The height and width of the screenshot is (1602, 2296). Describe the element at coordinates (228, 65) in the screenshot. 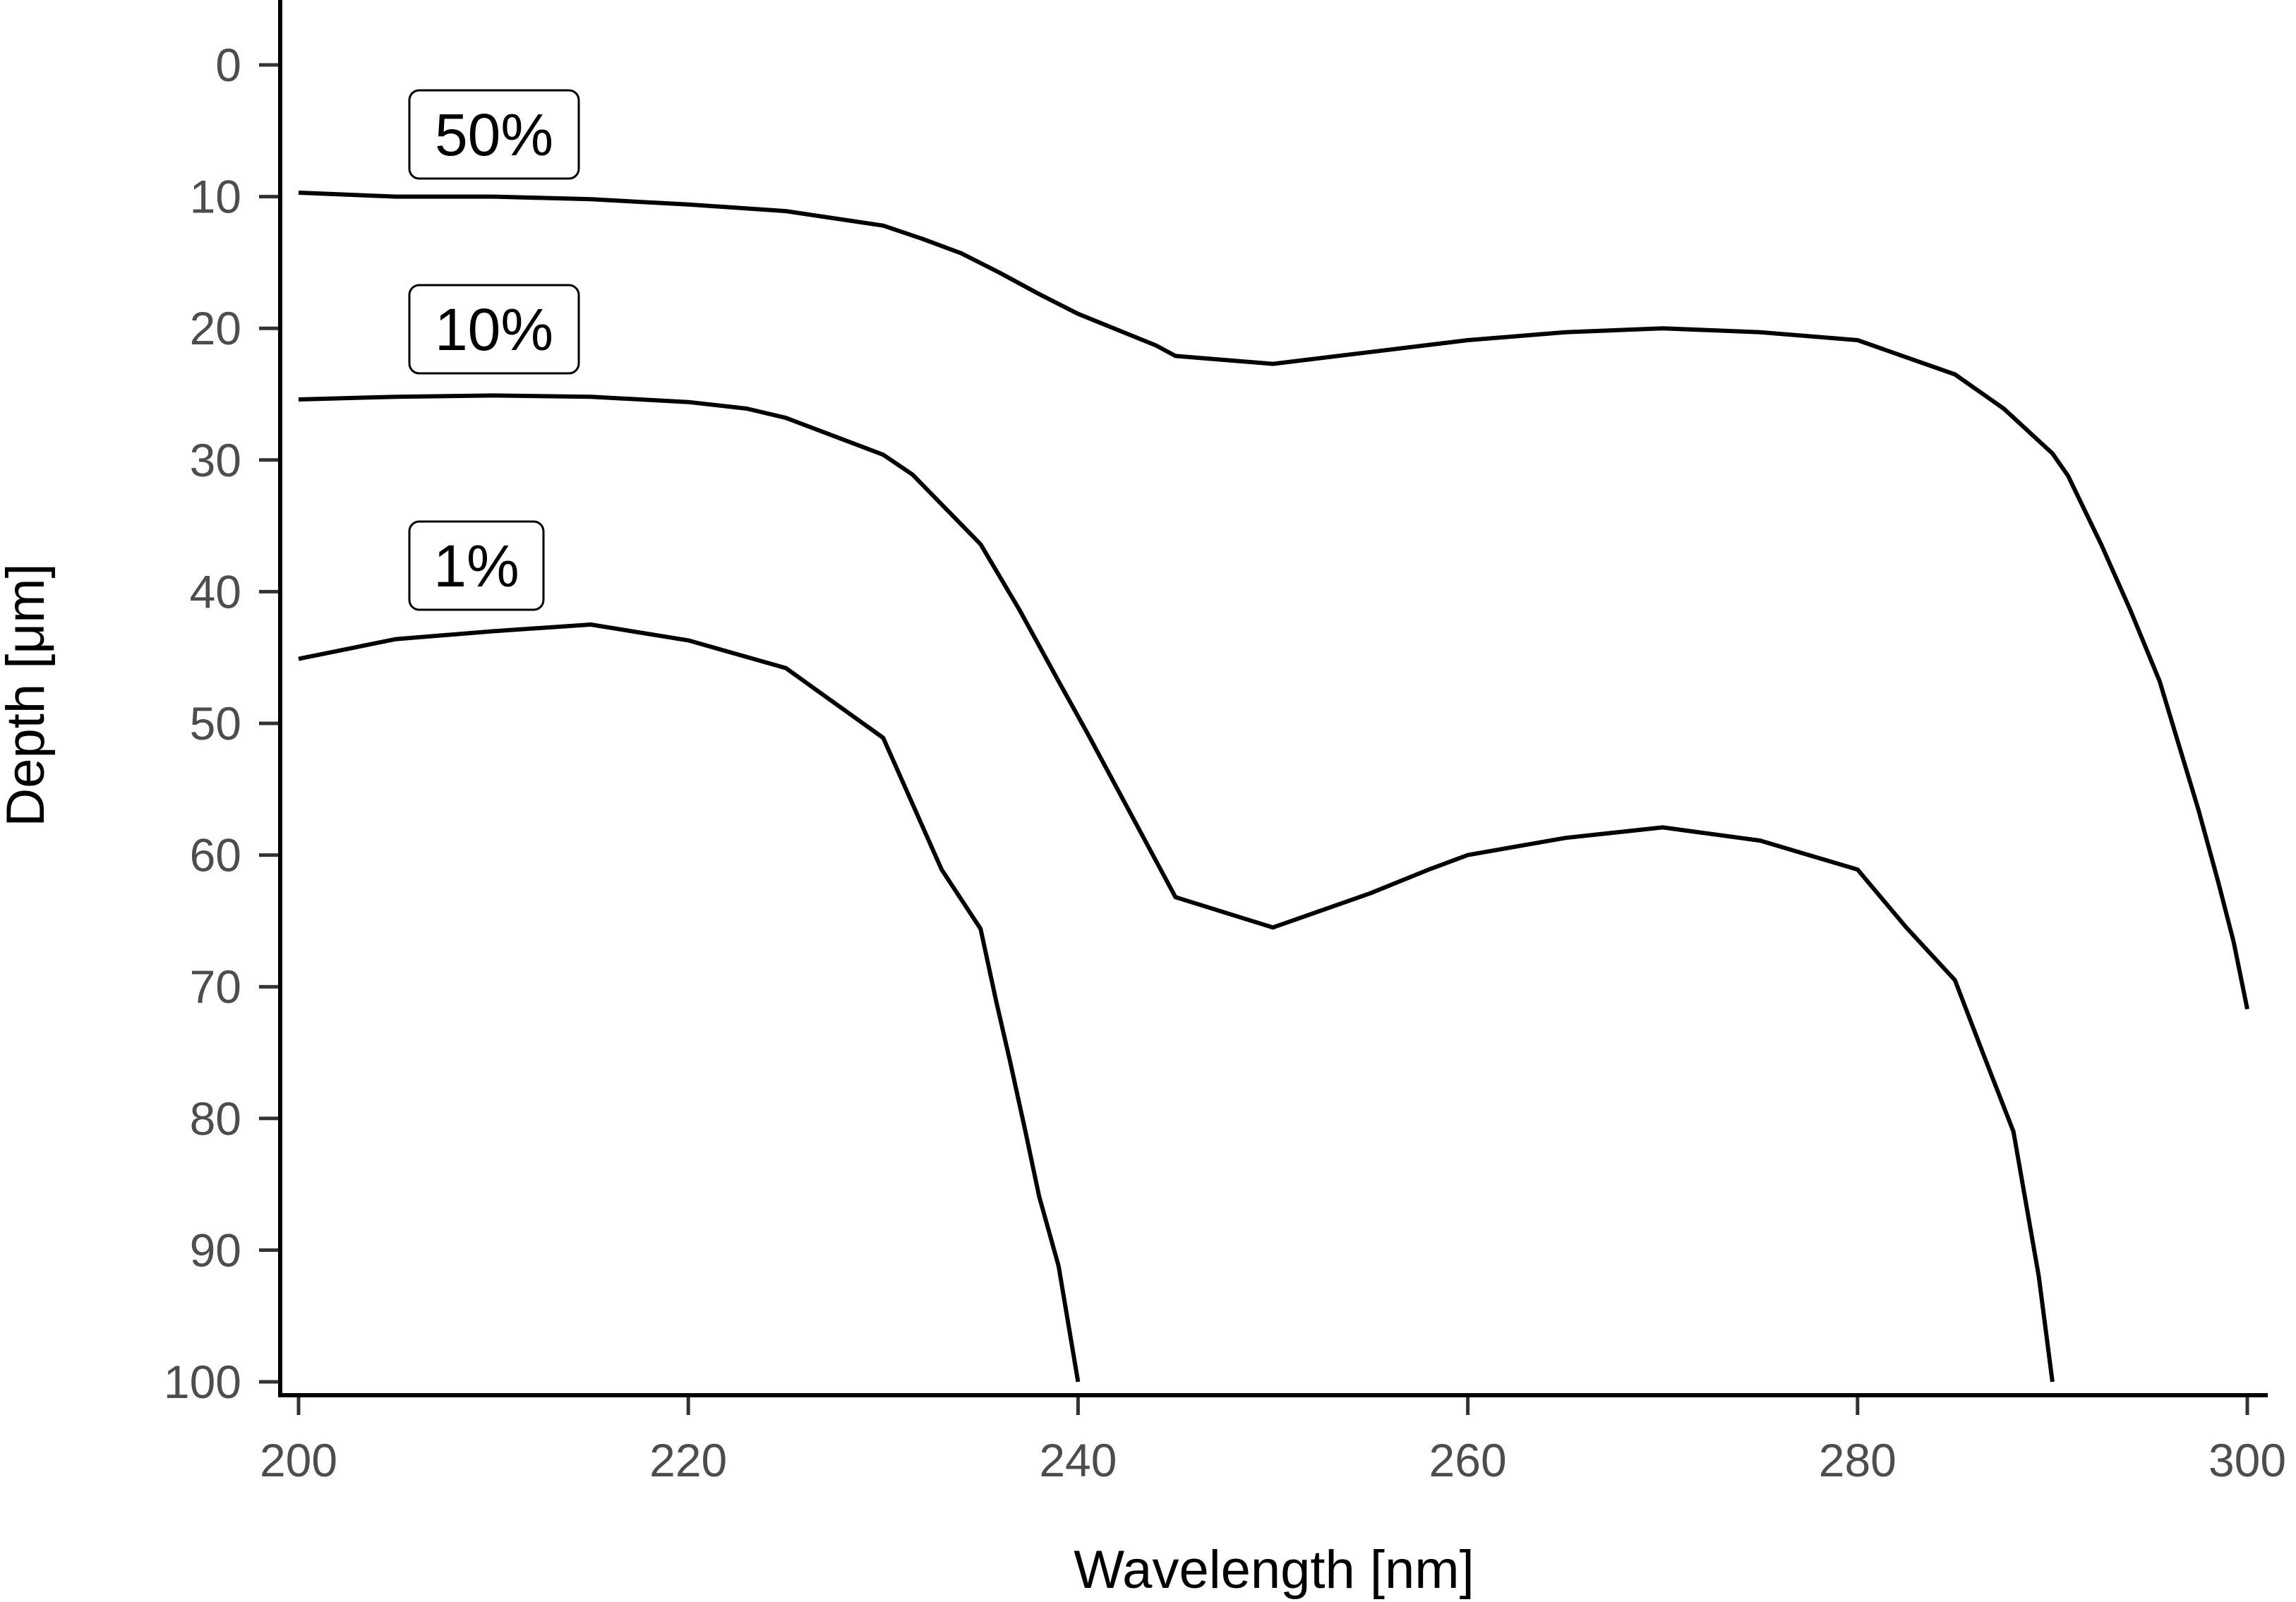

I see `y-tick-label: 0` at that location.